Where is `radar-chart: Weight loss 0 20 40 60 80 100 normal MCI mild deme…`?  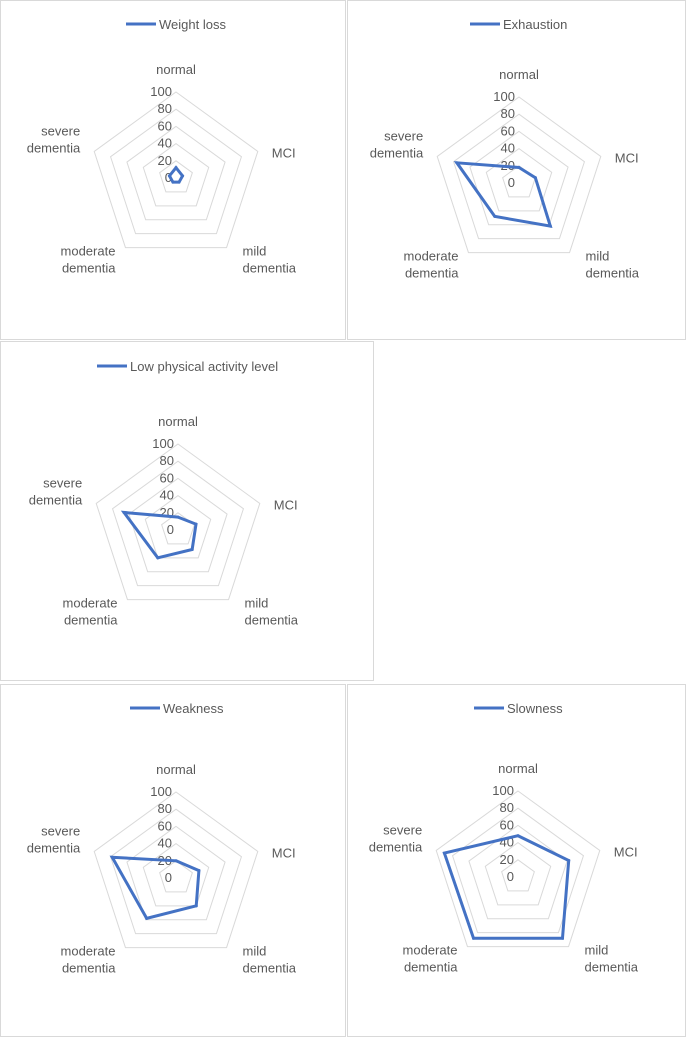
radar-chart: Weight loss 0 20 40 60 80 100 normal MCI mild deme… is located at coordinates (162, 146).